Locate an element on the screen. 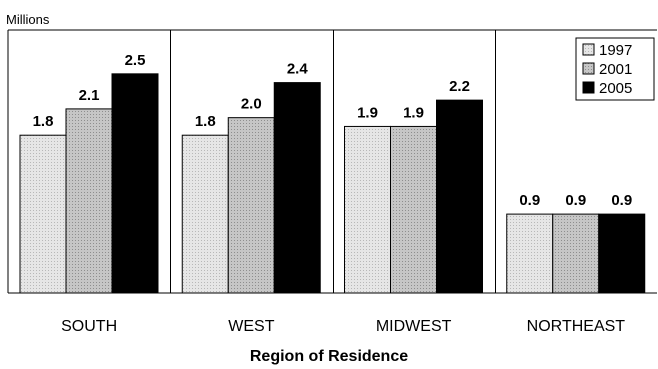  legend-swatch-2005 is located at coordinates (588, 87).